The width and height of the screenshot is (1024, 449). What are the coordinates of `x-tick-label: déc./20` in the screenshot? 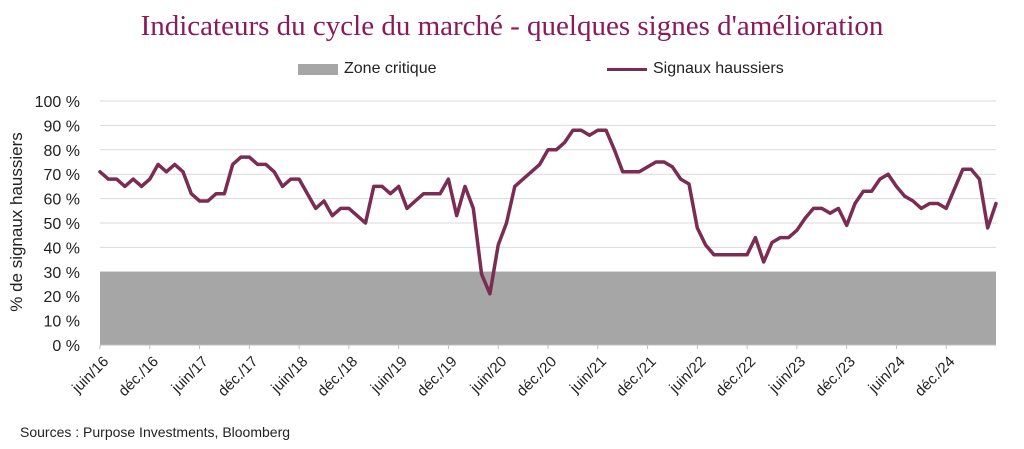 It's located at (536, 376).